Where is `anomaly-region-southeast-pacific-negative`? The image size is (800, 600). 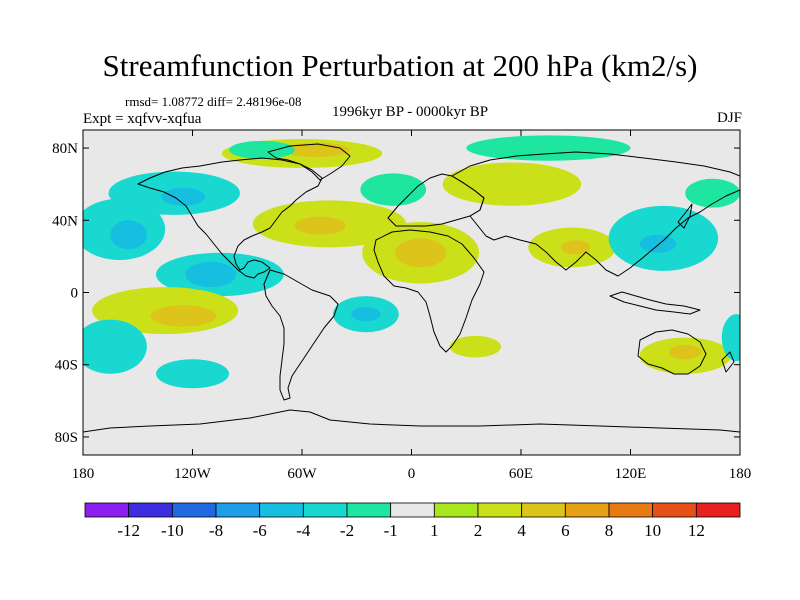 anomaly-region-southeast-pacific-negative is located at coordinates (192, 374).